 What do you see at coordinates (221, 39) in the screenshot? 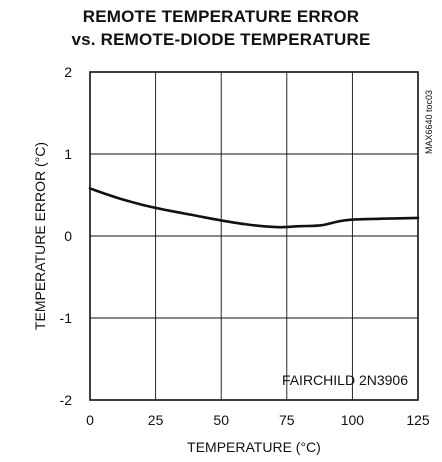
I see `chart-subtitle: vs. REMOTE-DIODE TEMPERATURE` at bounding box center [221, 39].